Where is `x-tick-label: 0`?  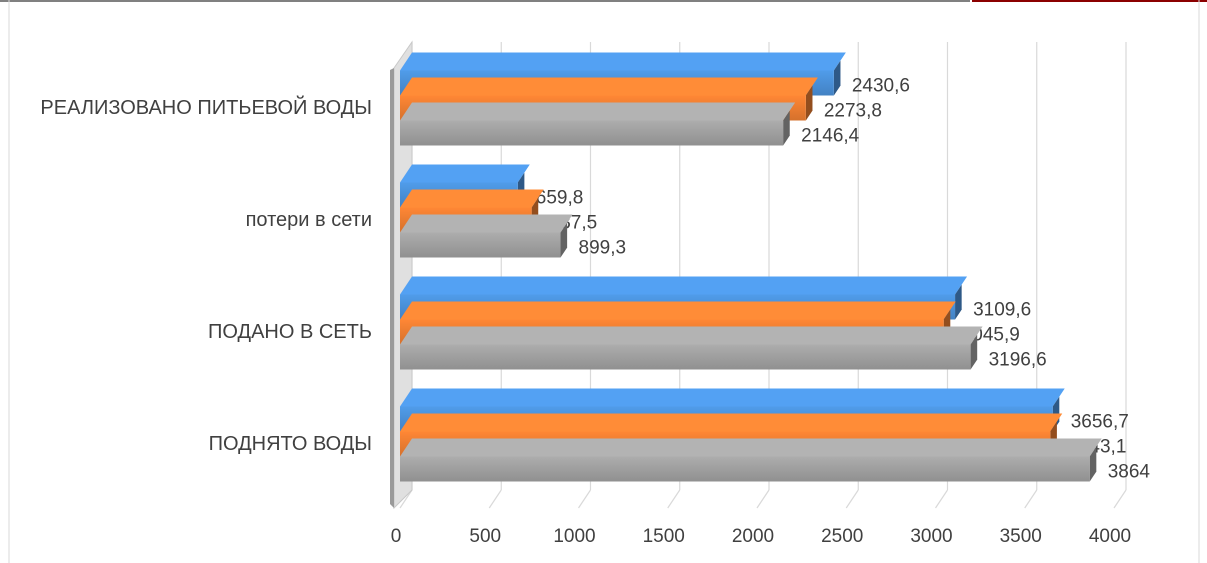 x-tick-label: 0 is located at coordinates (396, 536).